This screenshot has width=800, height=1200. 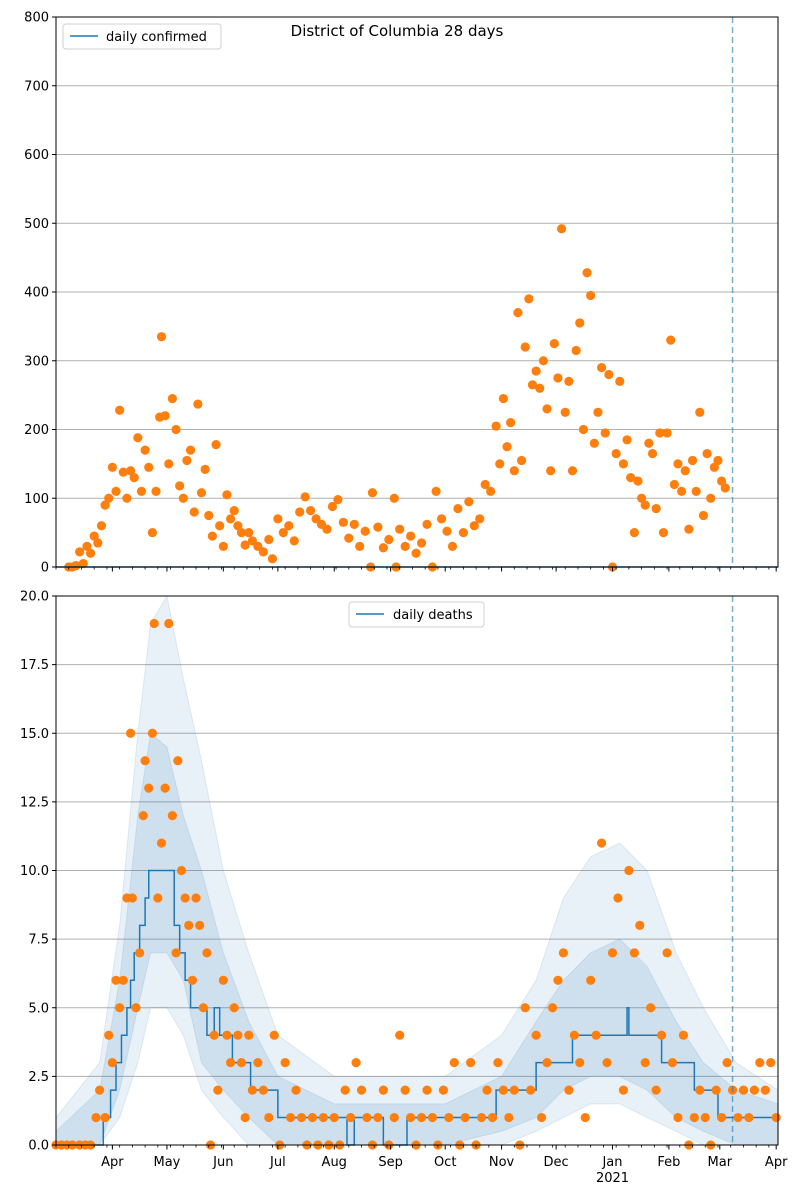 What do you see at coordinates (502, 1162) in the screenshot?
I see `deaths-x-tick-label: Nov` at bounding box center [502, 1162].